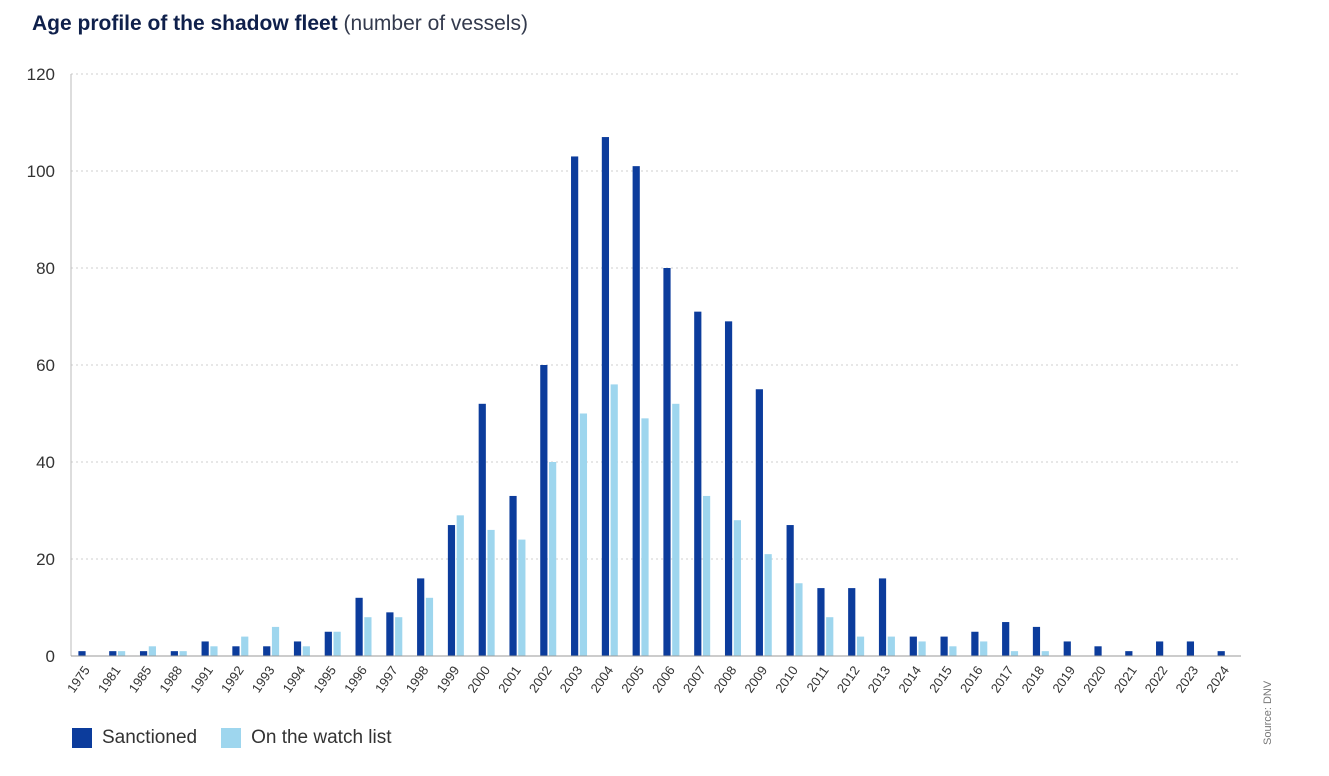  I want to click on y-tick-label: 60, so click(45, 365).